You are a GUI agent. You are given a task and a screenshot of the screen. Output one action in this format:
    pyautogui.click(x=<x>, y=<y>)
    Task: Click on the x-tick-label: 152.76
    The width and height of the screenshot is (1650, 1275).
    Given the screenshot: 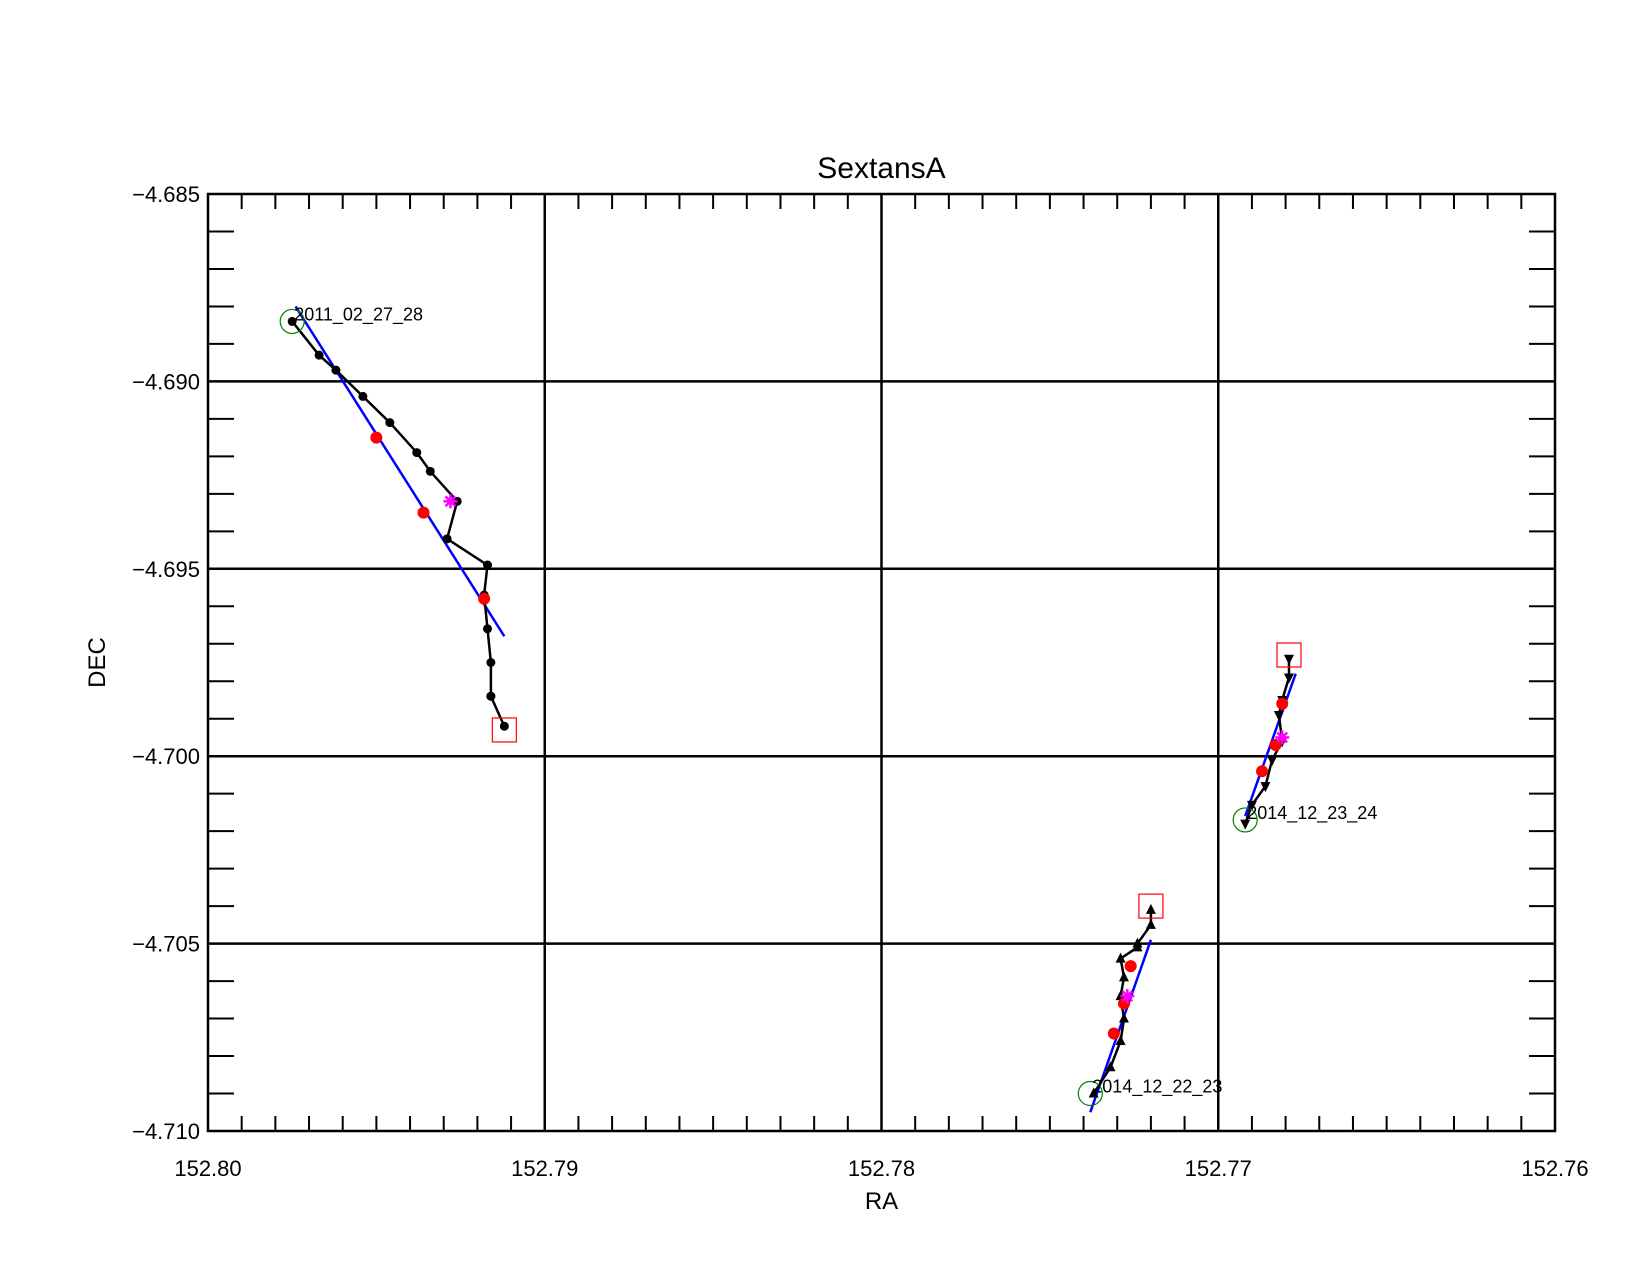 What is the action you would take?
    pyautogui.click(x=1554, y=1168)
    